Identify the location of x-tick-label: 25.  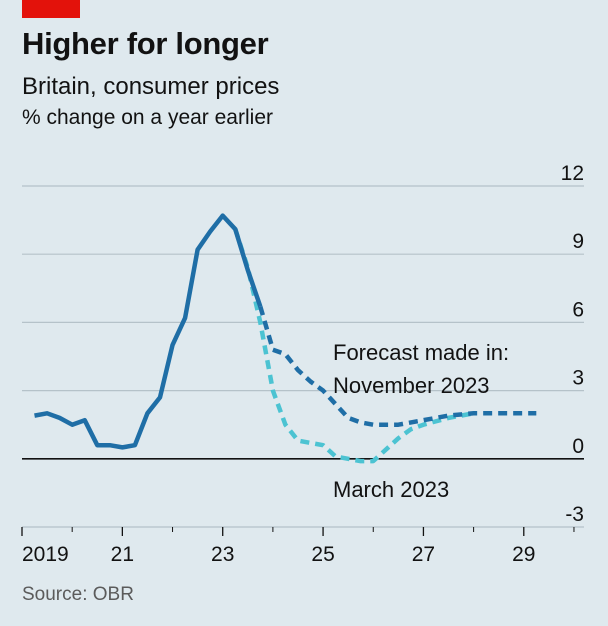
(322, 554).